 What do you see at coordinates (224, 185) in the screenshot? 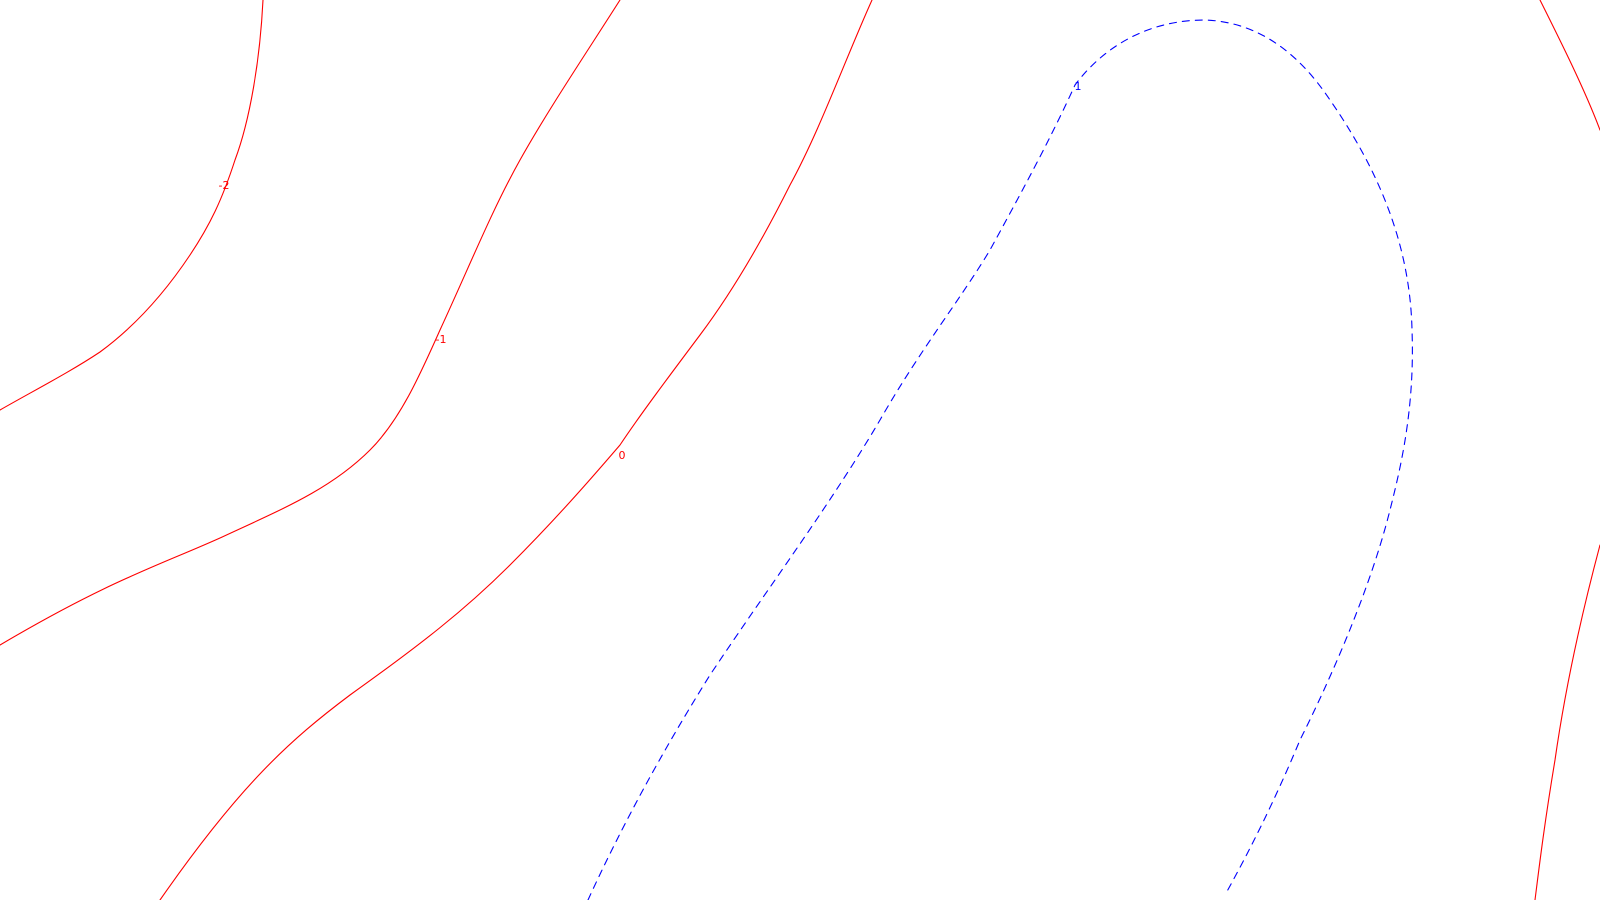
I see `contour-label-neg2: -2` at bounding box center [224, 185].